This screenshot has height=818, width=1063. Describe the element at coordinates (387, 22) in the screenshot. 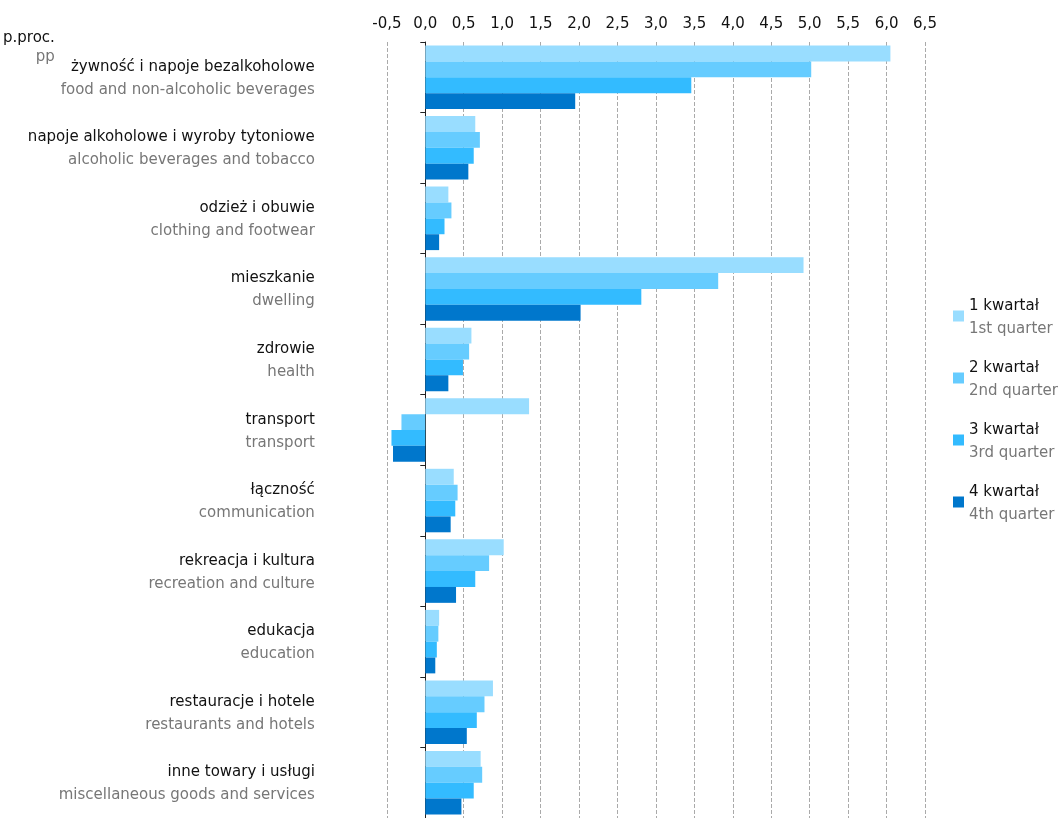

I see `x-tick-label: -0,5` at that location.